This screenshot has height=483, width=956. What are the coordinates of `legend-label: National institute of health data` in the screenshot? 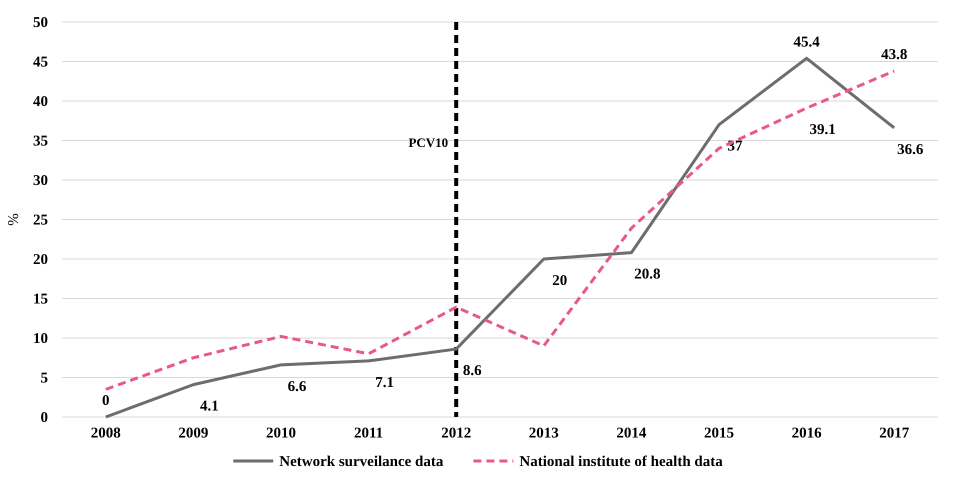 It's located at (621, 462).